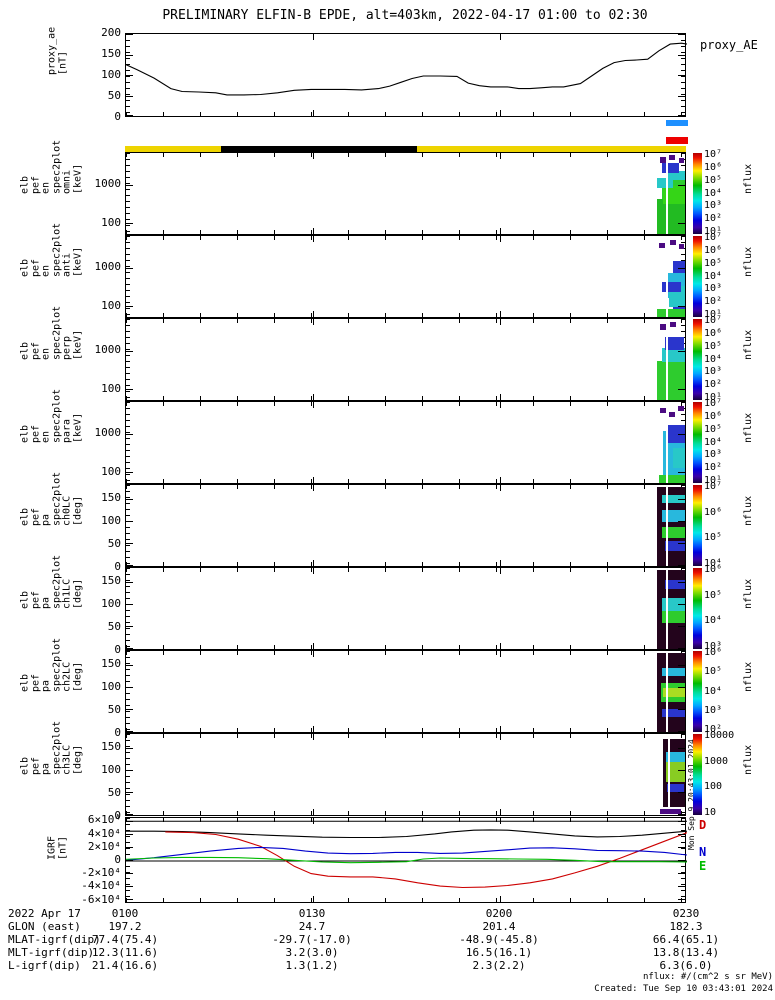  What do you see at coordinates (125, 952) in the screenshot?
I see `bottom-cell: 12.3(11.6)` at bounding box center [125, 952].